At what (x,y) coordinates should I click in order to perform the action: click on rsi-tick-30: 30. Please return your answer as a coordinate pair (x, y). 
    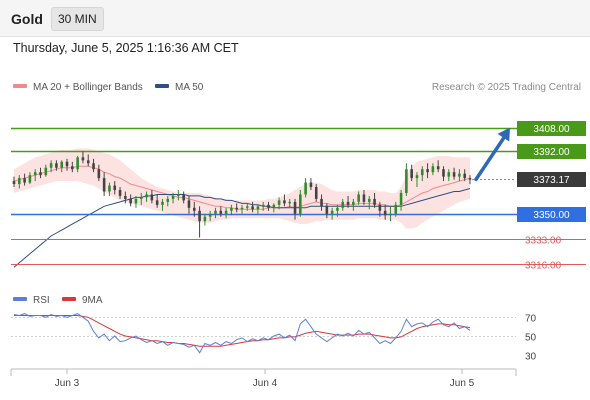
    Looking at the image, I should click on (531, 357).